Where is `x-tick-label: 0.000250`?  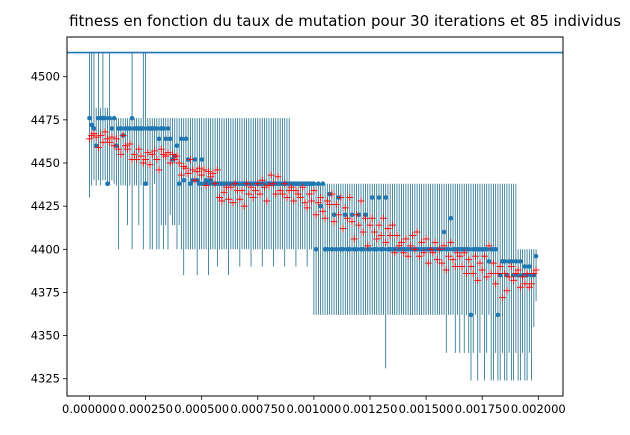
x-tick-label: 0.000250 is located at coordinates (145, 409).